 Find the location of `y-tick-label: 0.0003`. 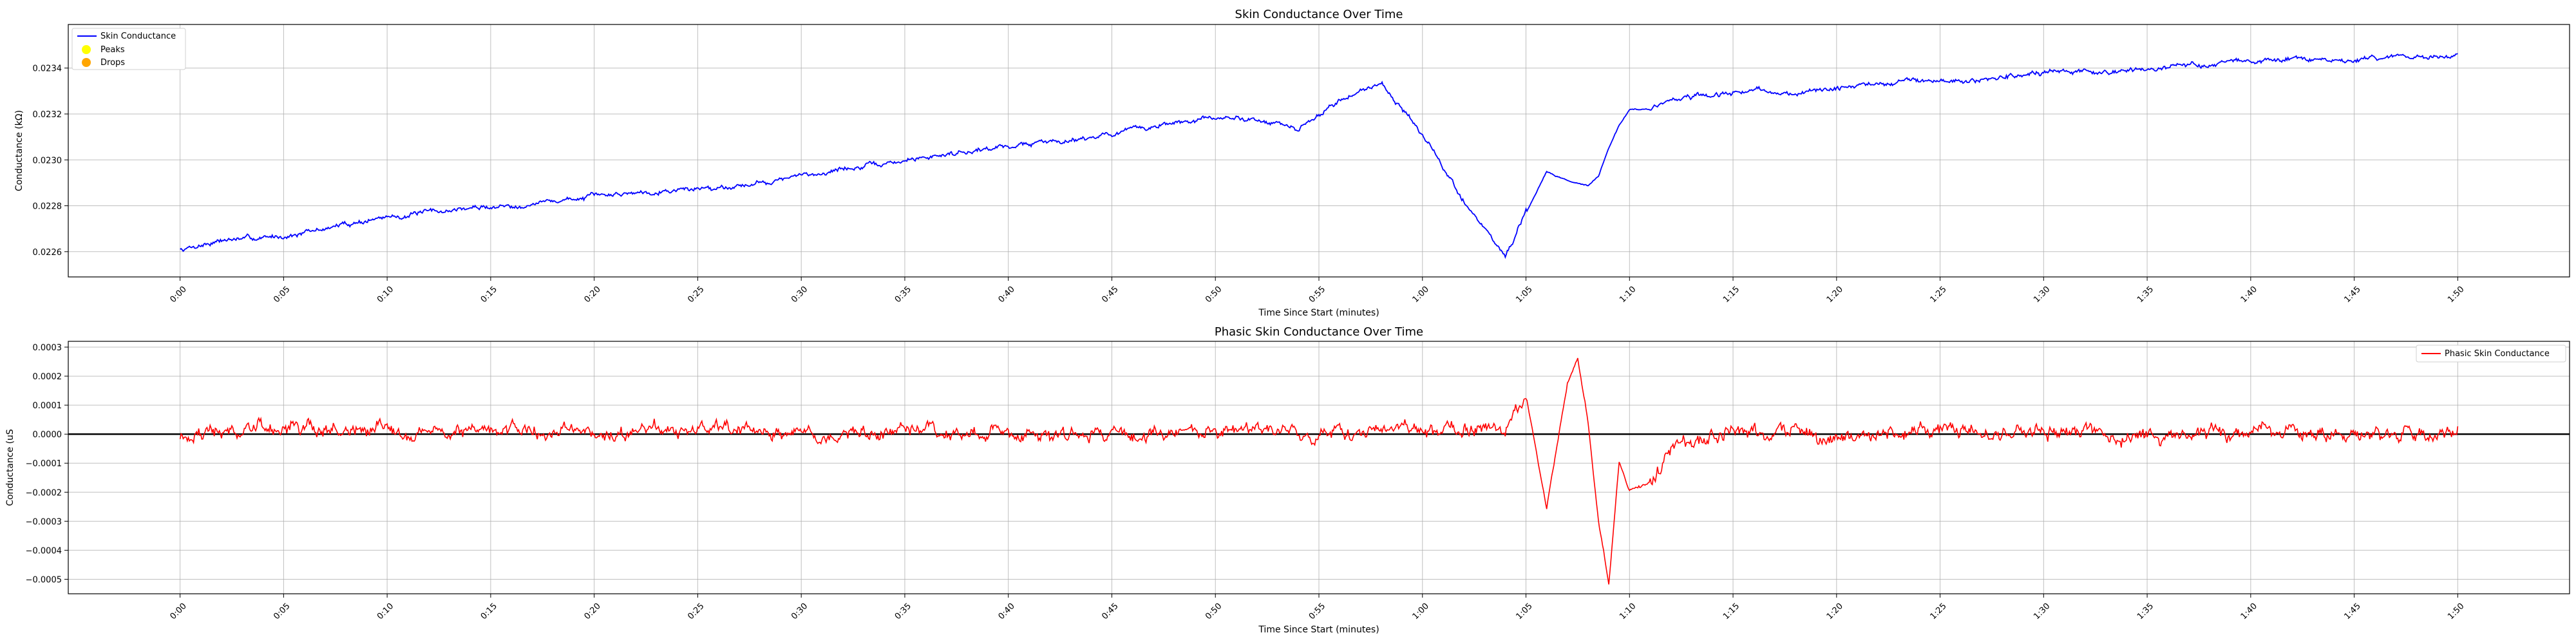

y-tick-label: 0.0003 is located at coordinates (48, 348).